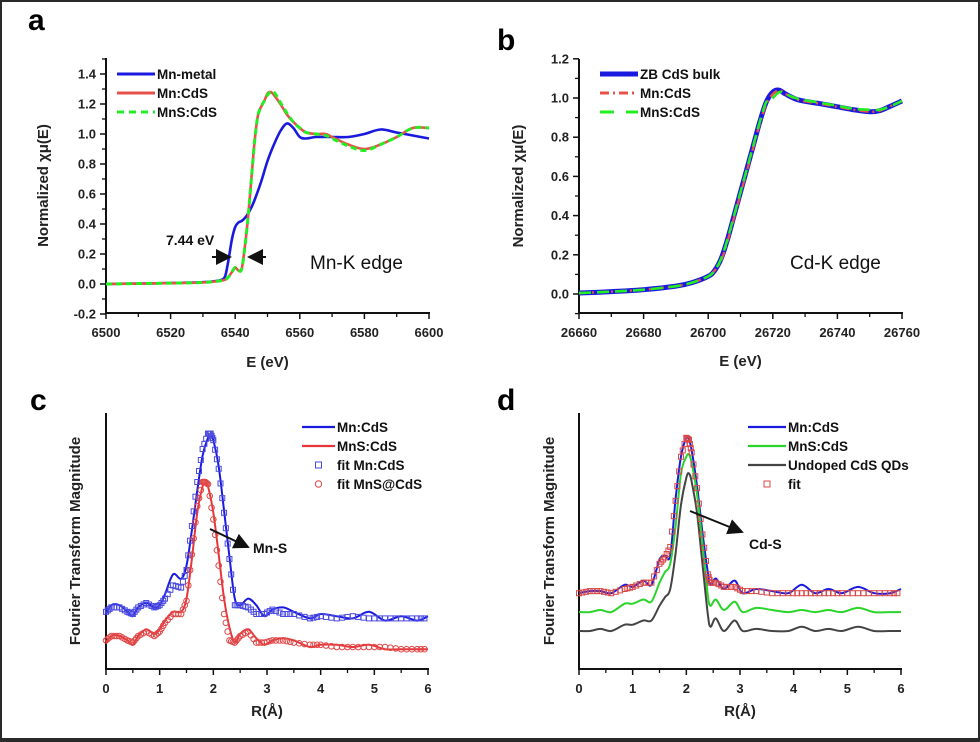  I want to click on cd-s-bond-label: Cd-S, so click(765, 544).